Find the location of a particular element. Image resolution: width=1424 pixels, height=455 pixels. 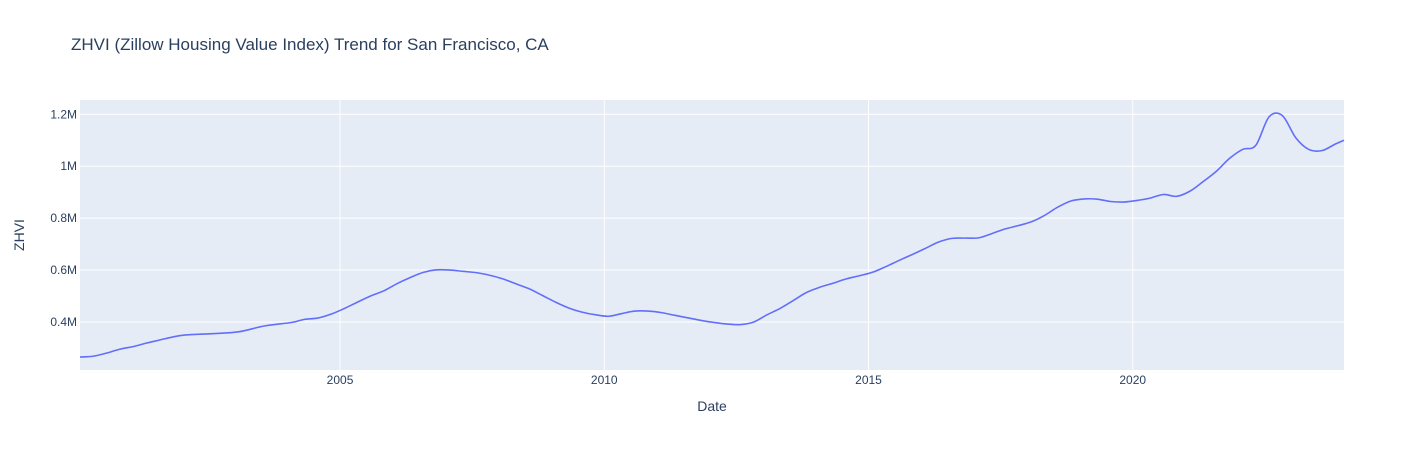

x-tick-label: 2005 is located at coordinates (340, 380).